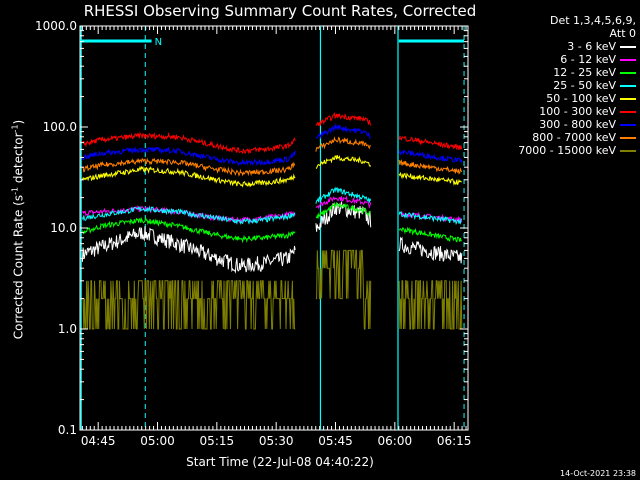  I want to click on x-tick-label: 06:00, so click(395, 441).